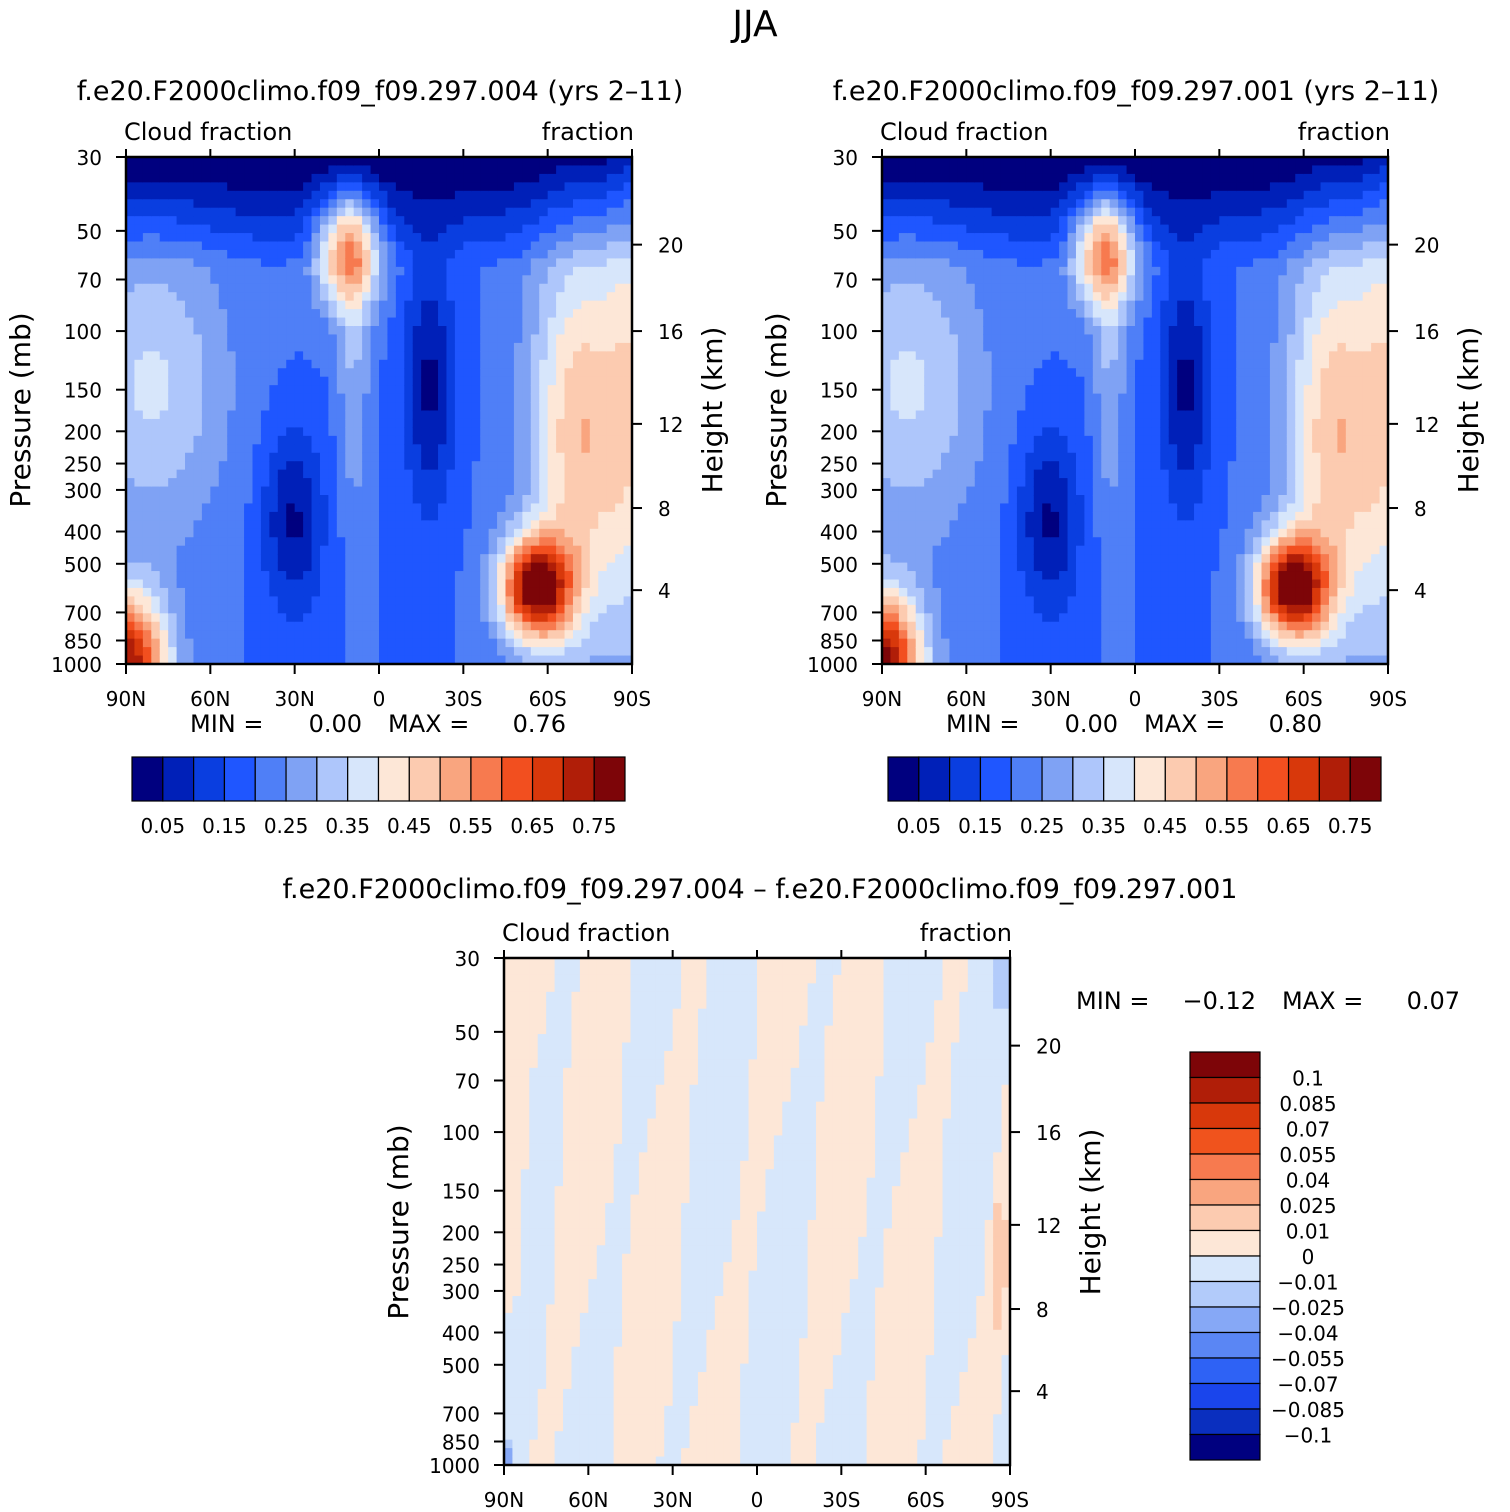 This screenshot has width=1510, height=1512. Describe the element at coordinates (76, 665) in the screenshot. I see `y-tick-label: 1000` at that location.